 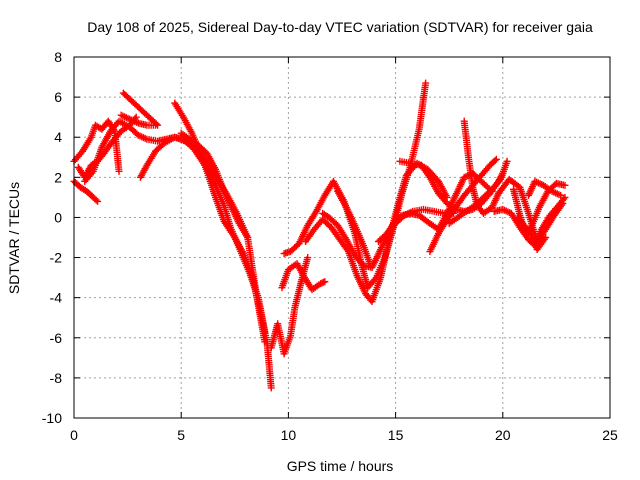 I want to click on y-tick-label: 2, so click(x=58, y=177).